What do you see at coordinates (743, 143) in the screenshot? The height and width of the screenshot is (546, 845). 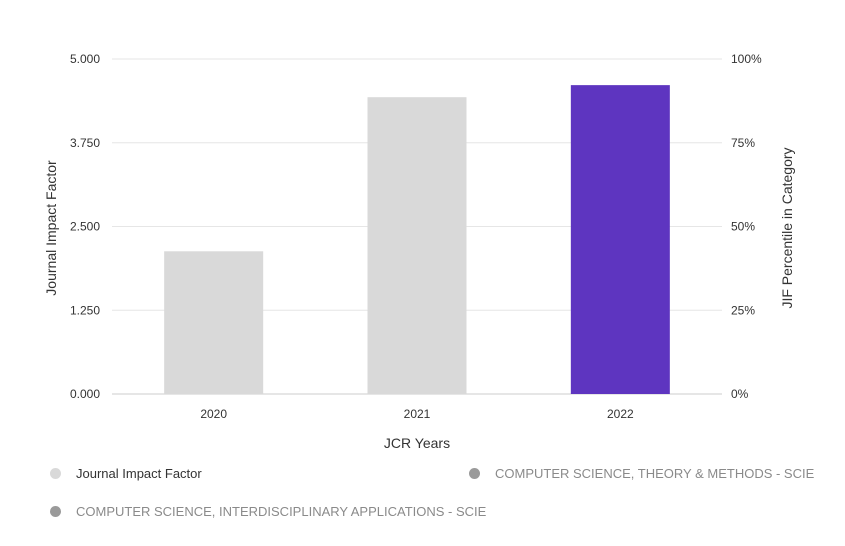 I see `y2-tick-label: 75%` at bounding box center [743, 143].